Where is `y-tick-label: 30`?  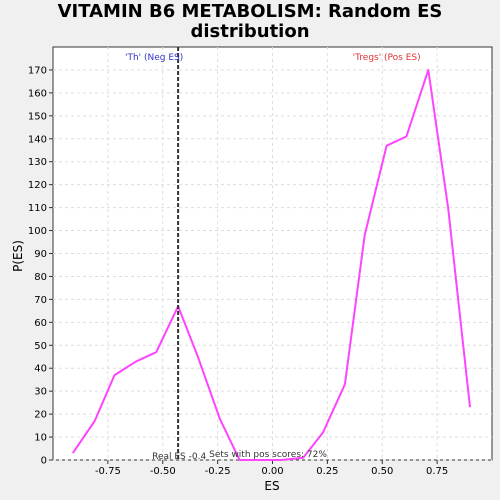
y-tick-label: 30 is located at coordinates (40, 392).